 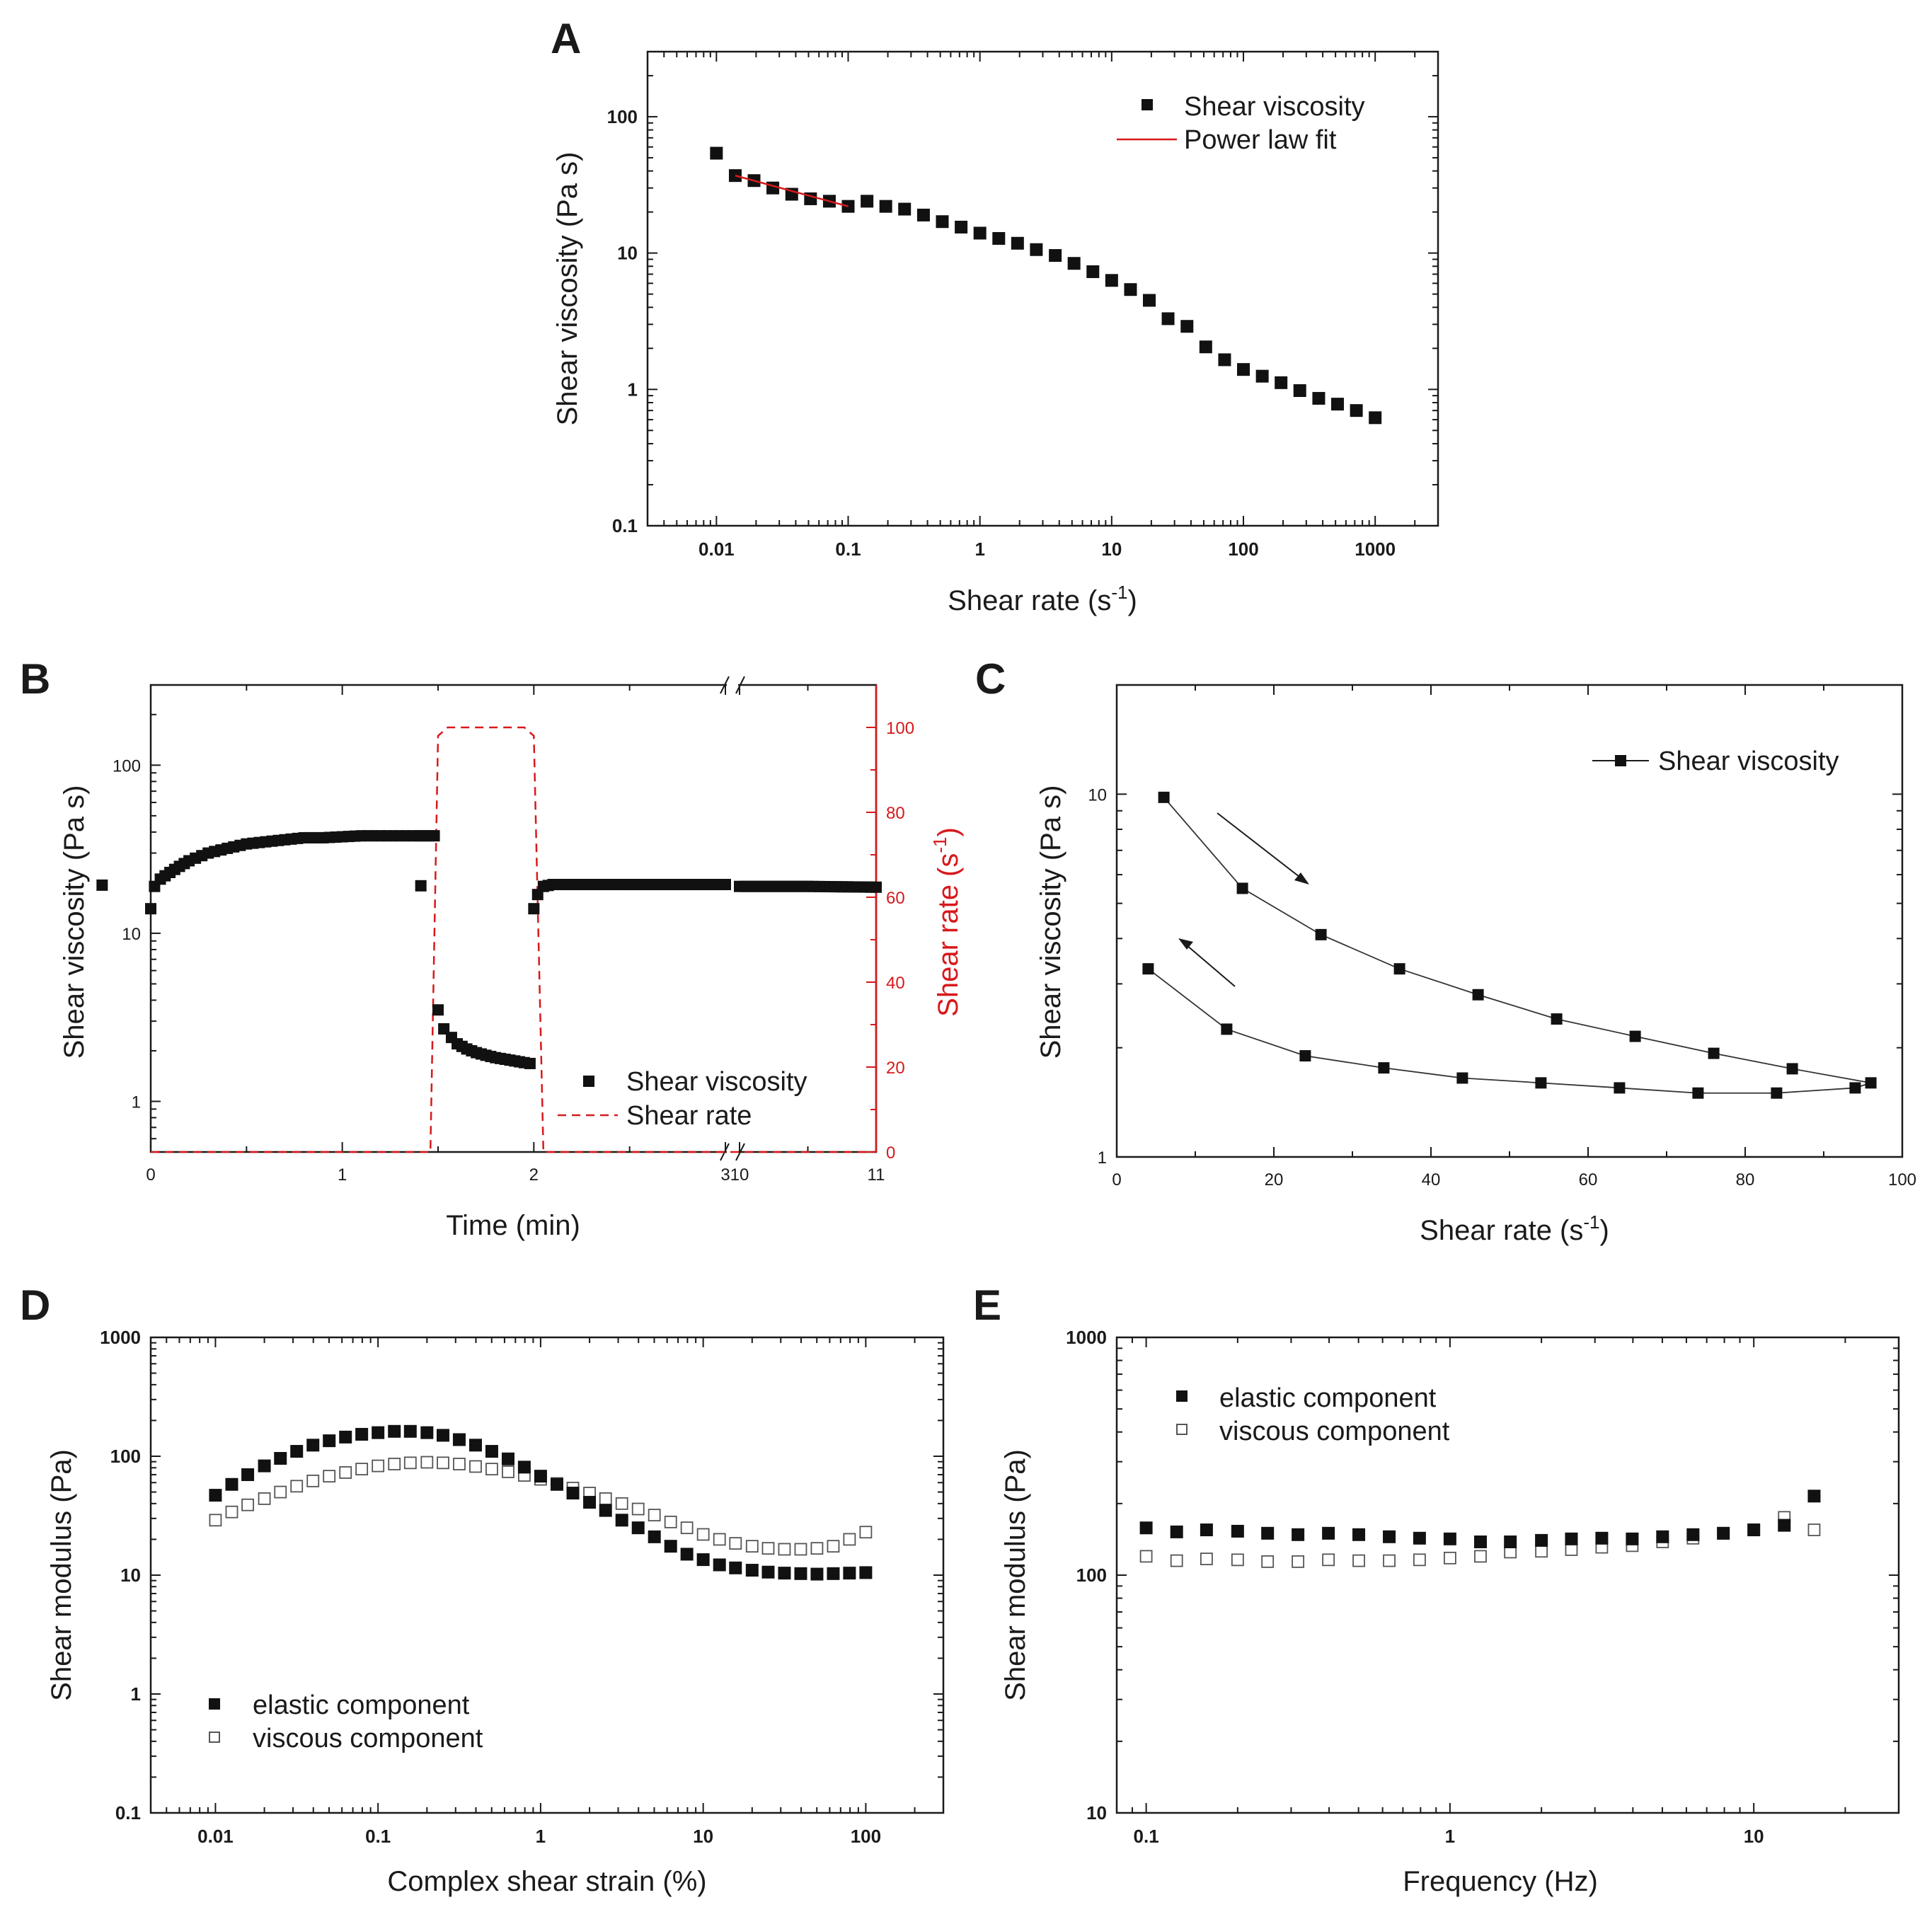 I want to click on panel-b-y-tick-label: 1, so click(x=137, y=1102).